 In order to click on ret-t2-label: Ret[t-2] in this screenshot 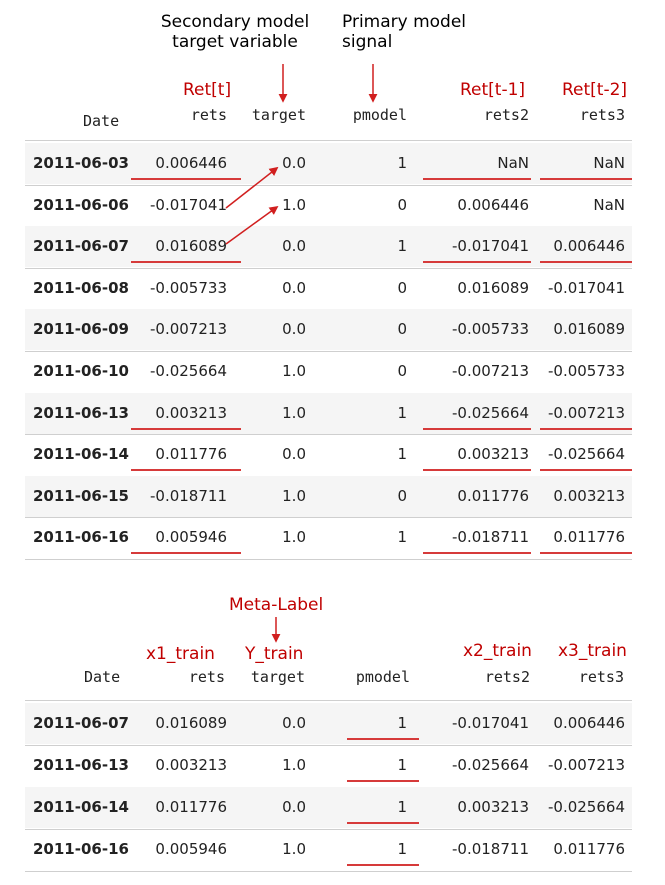, I will do `click(595, 90)`.